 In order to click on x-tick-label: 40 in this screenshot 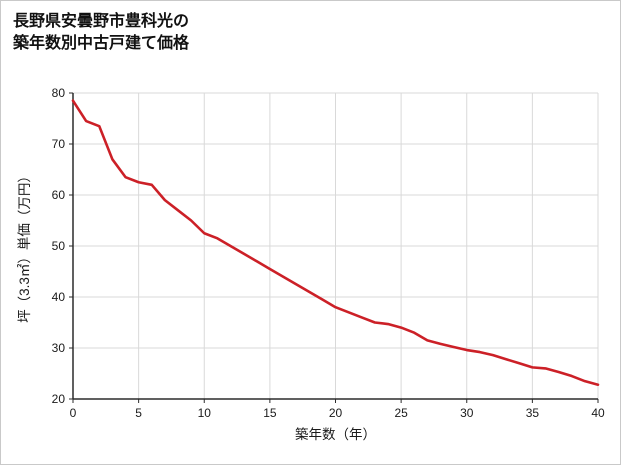, I will do `click(598, 413)`.